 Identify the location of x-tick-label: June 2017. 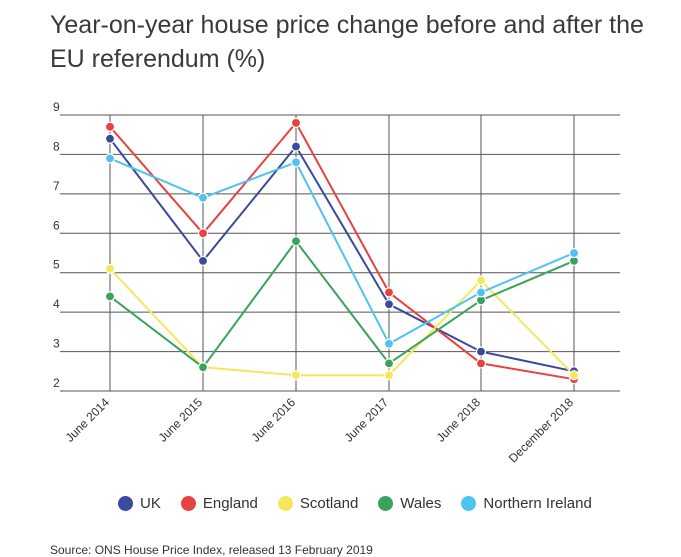
(367, 420).